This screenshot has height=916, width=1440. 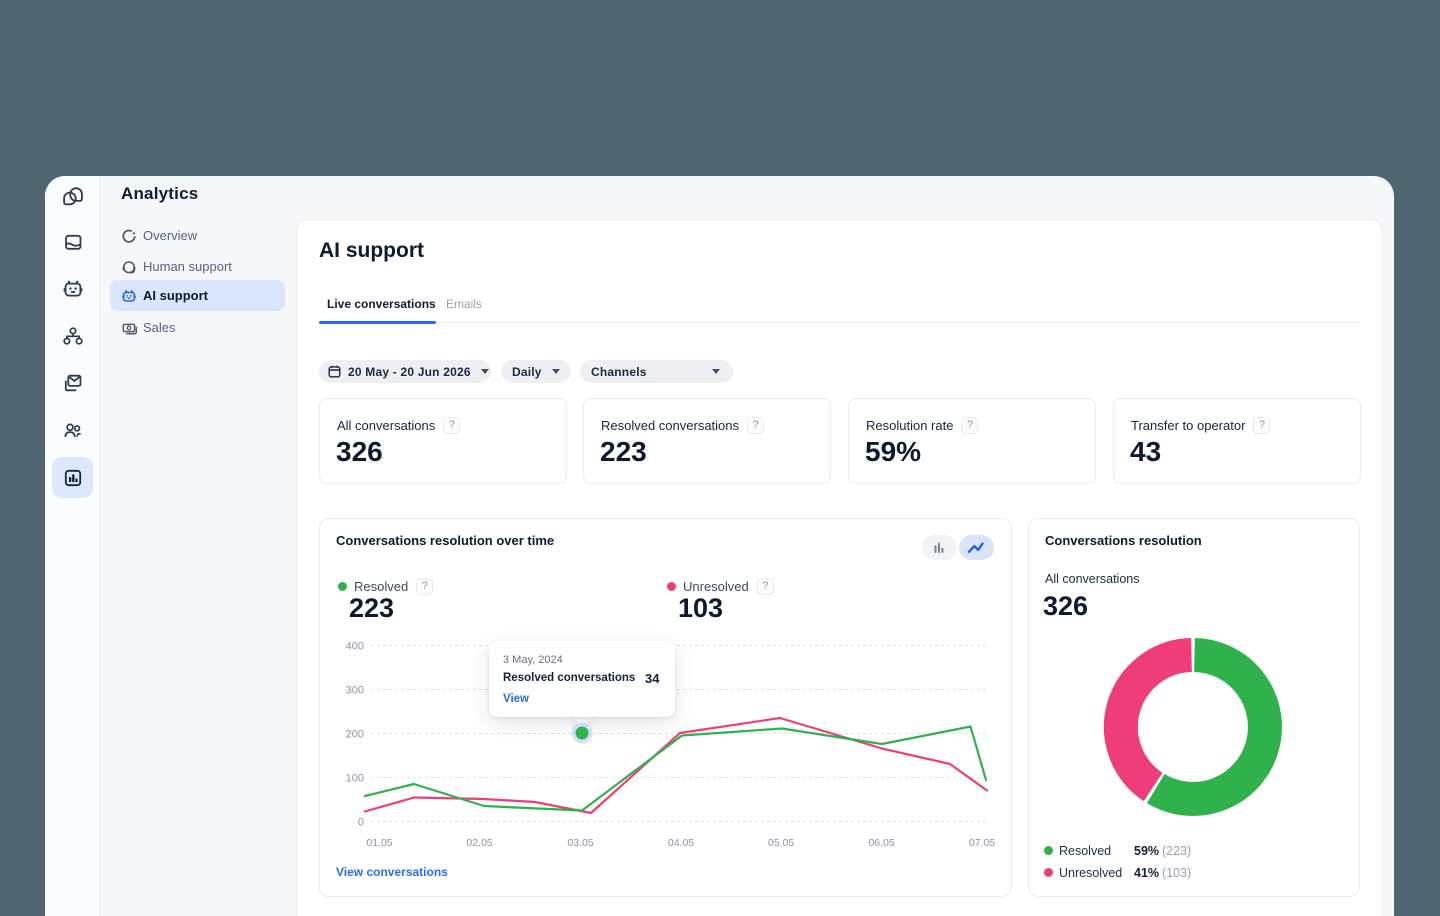 What do you see at coordinates (681, 843) in the screenshot?
I see `svg-text: 04.05` at bounding box center [681, 843].